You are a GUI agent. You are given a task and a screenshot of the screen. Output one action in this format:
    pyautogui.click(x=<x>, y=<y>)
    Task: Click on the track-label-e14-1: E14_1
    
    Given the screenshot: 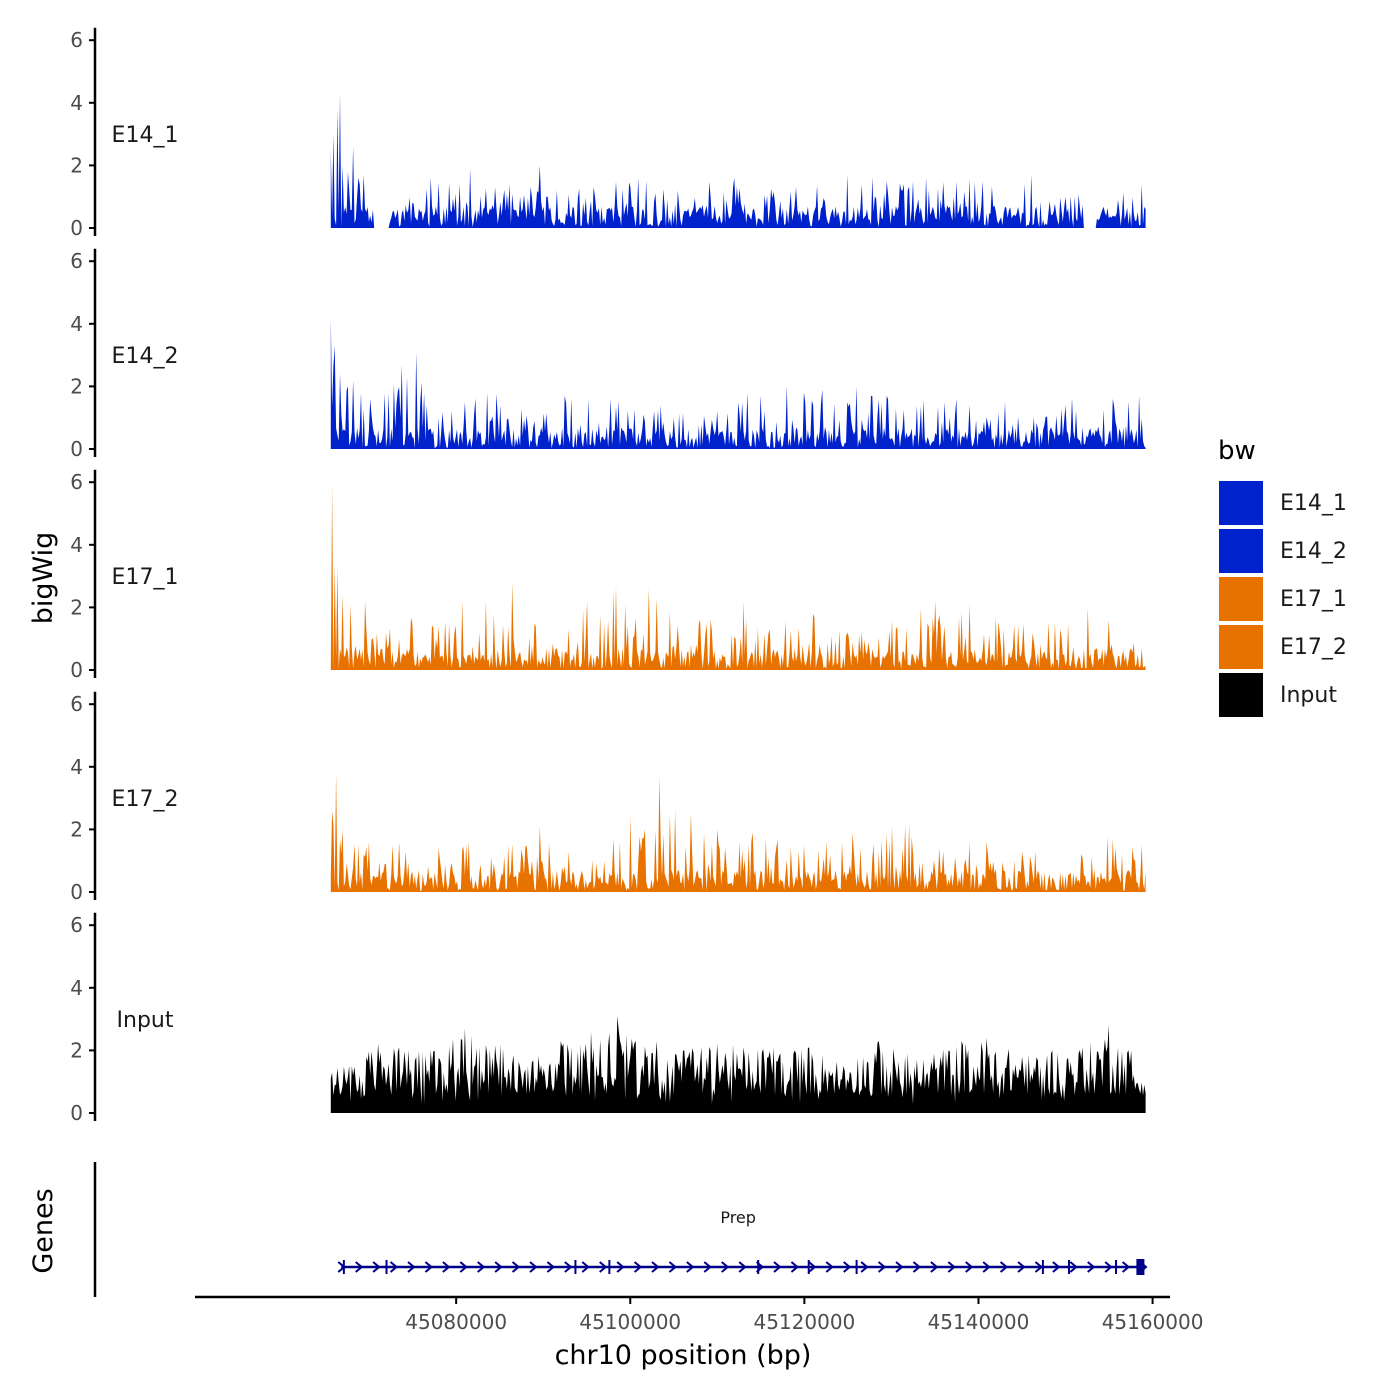 What is the action you would take?
    pyautogui.click(x=145, y=135)
    